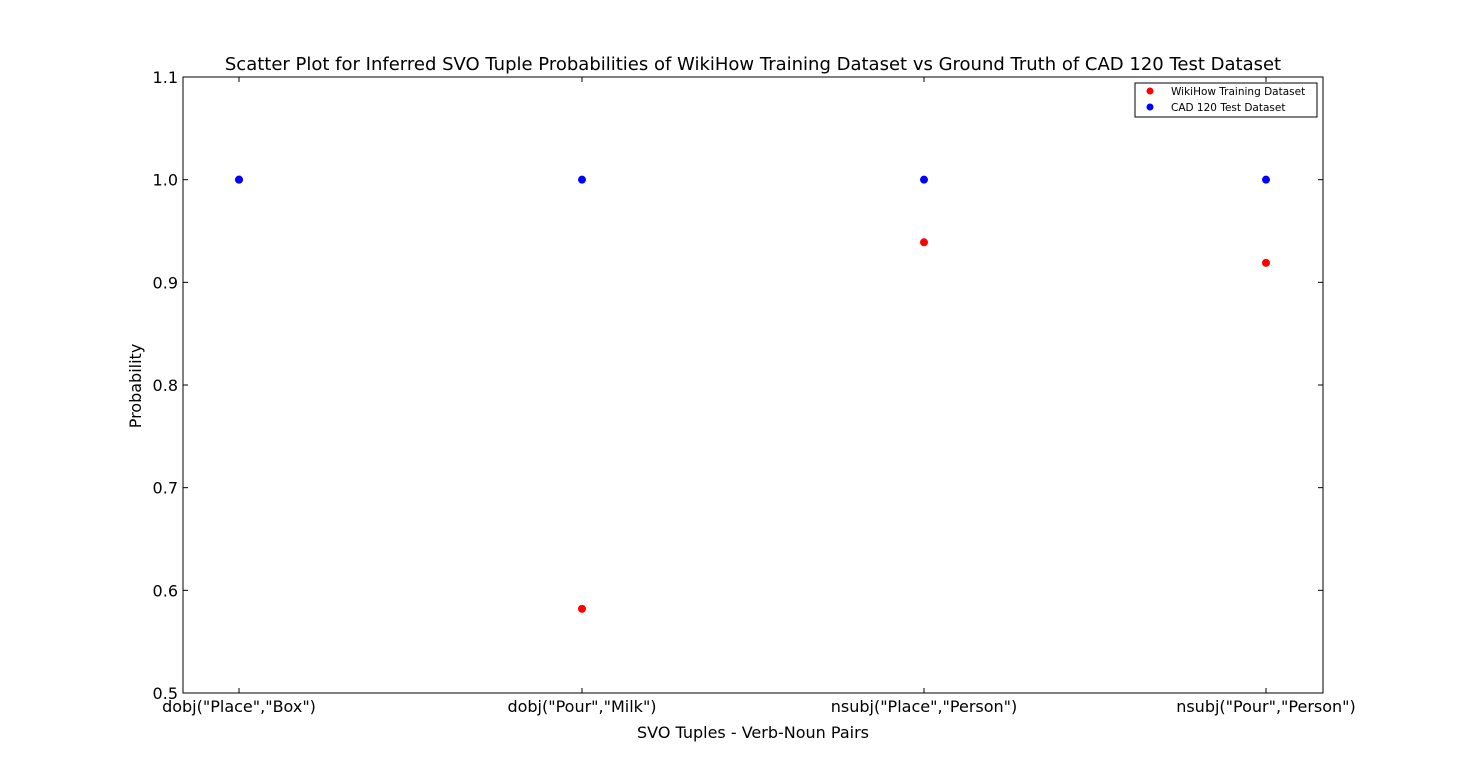 The height and width of the screenshot is (770, 1470). Describe the element at coordinates (165, 180) in the screenshot. I see `y-tick-label: 1.0` at that location.